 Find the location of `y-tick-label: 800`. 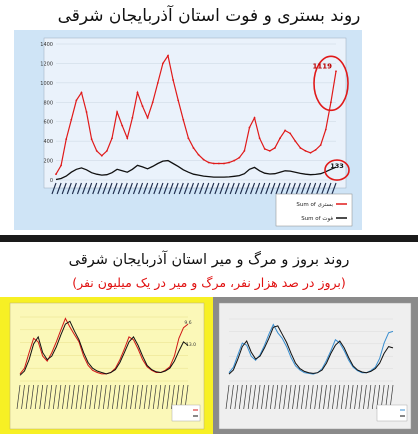

y-tick-label: 800 is located at coordinates (48, 103).